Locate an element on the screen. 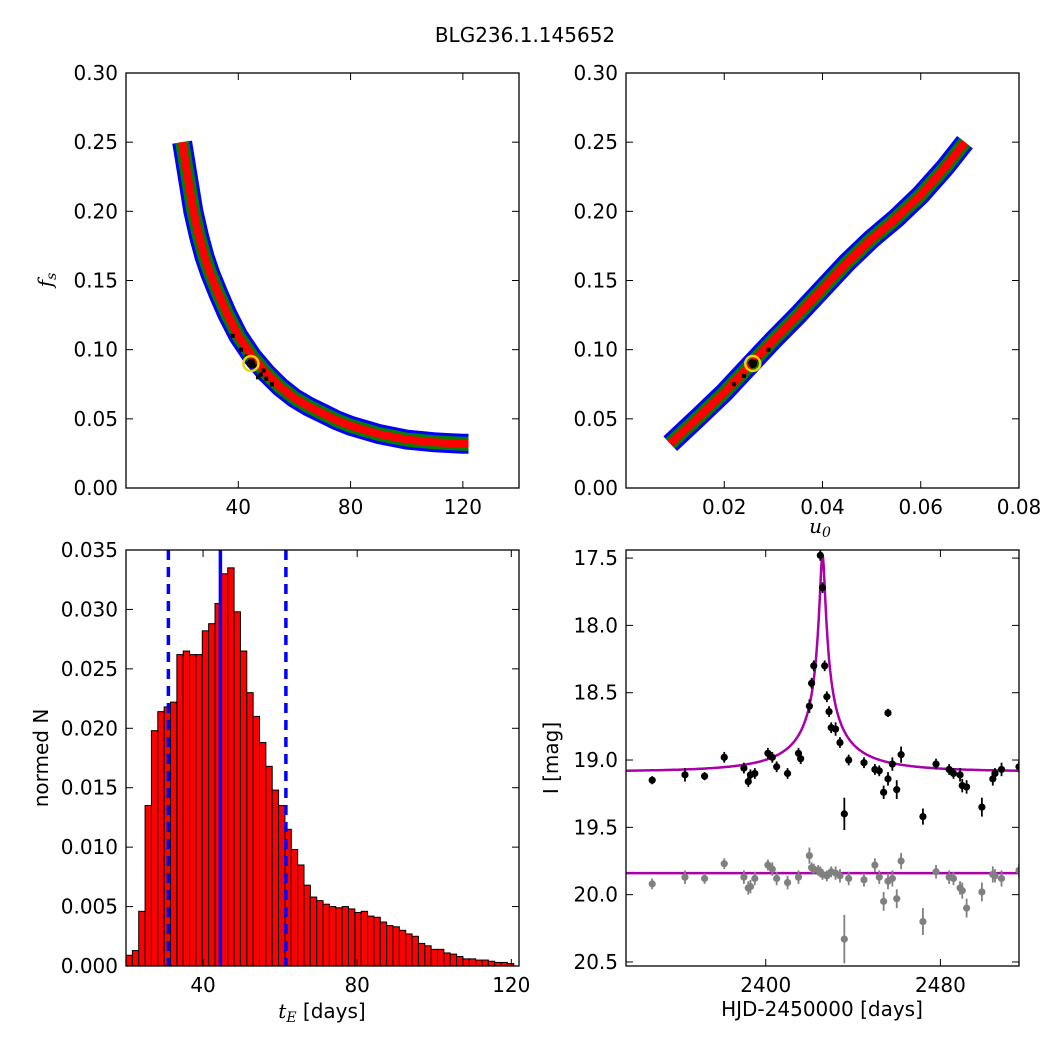 The image size is (1050, 1050). fs-tE-ytick-label: 0.15 is located at coordinates (95, 281).